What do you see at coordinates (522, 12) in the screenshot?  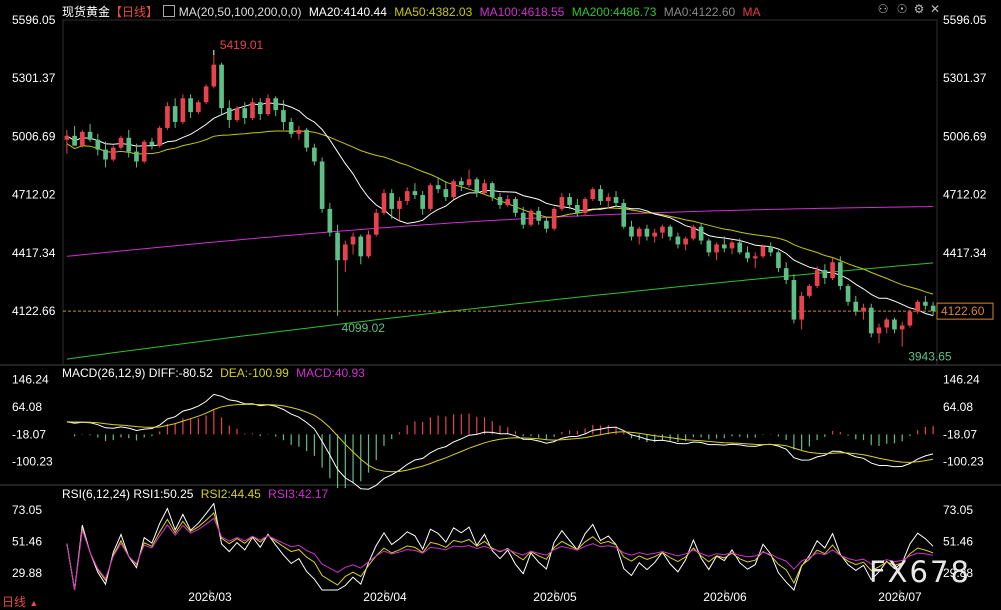 I see `ma100-value: MA100:4618.55` at bounding box center [522, 12].